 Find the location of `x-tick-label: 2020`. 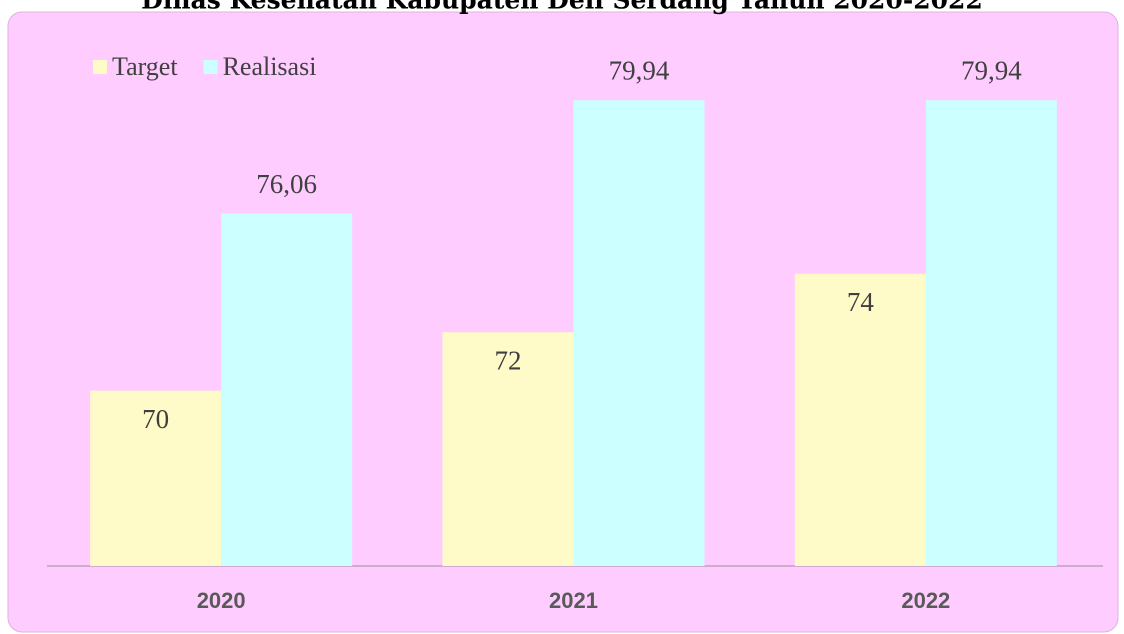

x-tick-label: 2020 is located at coordinates (221, 600).